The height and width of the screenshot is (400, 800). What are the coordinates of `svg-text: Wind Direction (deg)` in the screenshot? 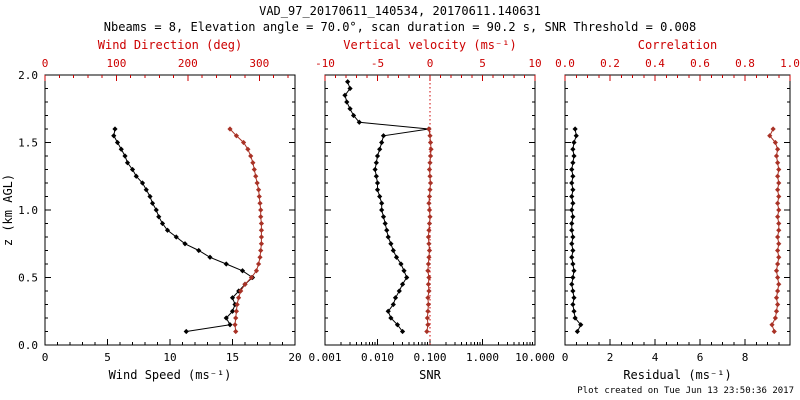 It's located at (170, 45).